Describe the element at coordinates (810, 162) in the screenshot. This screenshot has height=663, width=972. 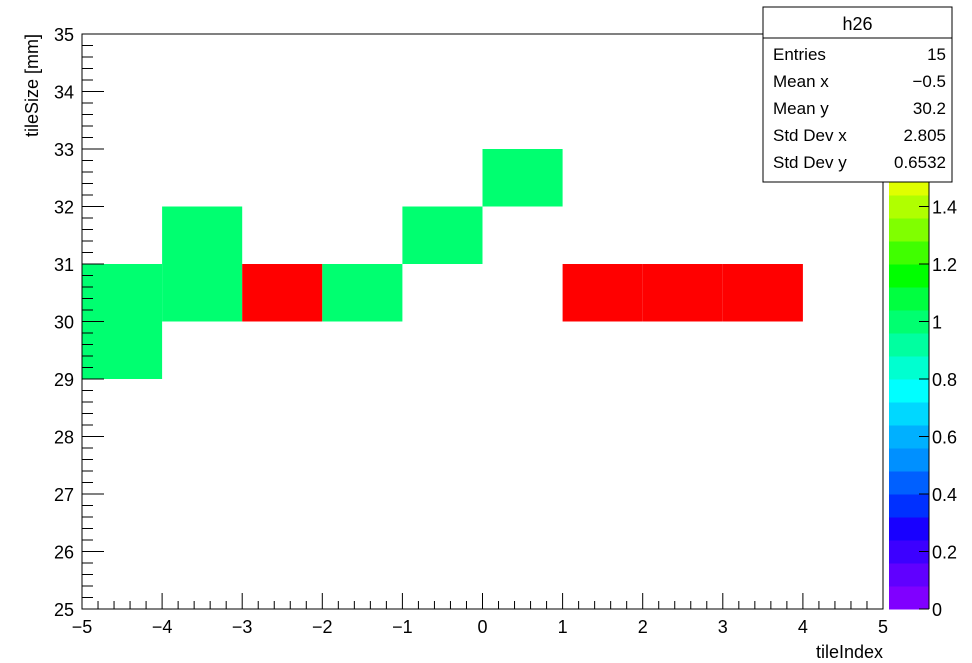
I see `stats-row-label: Std Dev y` at that location.